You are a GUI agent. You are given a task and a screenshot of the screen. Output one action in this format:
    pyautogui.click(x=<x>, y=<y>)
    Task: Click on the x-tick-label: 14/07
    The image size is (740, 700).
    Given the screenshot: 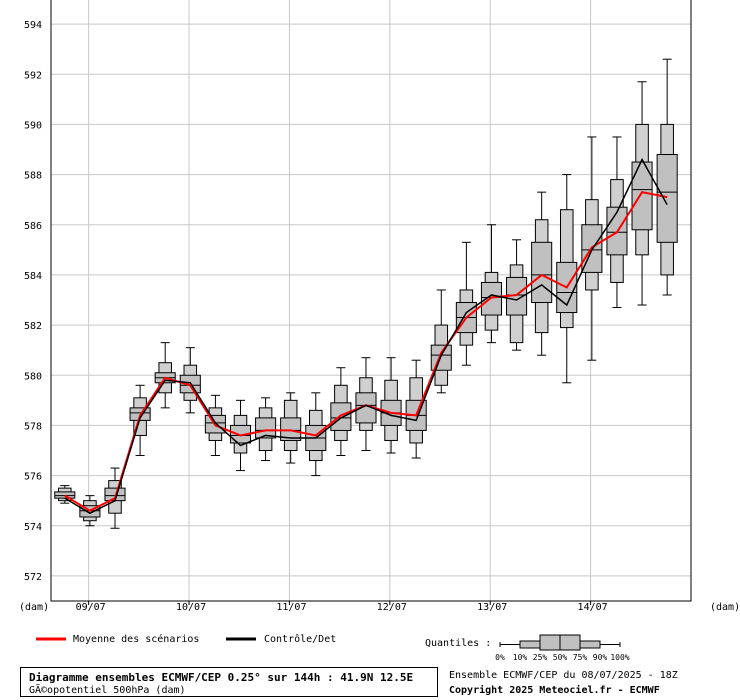 What is the action you would take?
    pyautogui.click(x=593, y=607)
    